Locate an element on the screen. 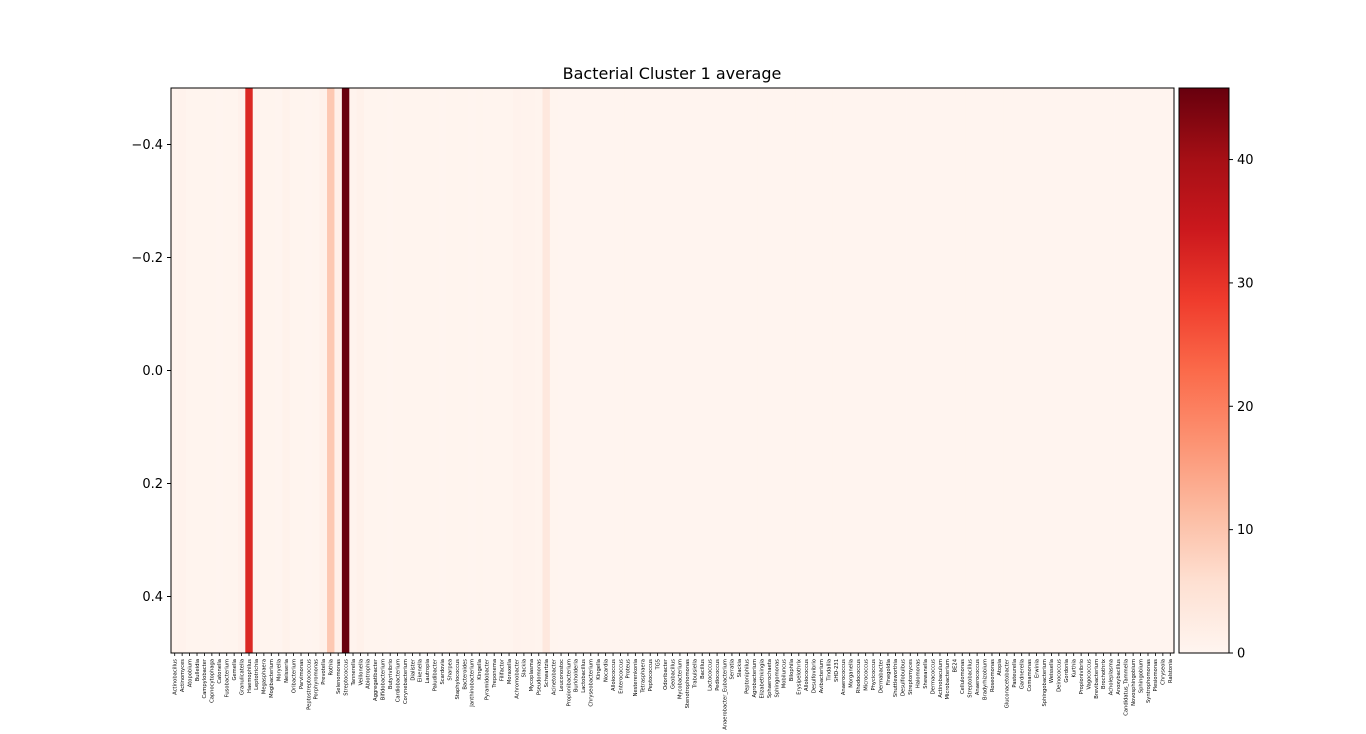  x-tick-label: Eikenella is located at coordinates (421, 670).